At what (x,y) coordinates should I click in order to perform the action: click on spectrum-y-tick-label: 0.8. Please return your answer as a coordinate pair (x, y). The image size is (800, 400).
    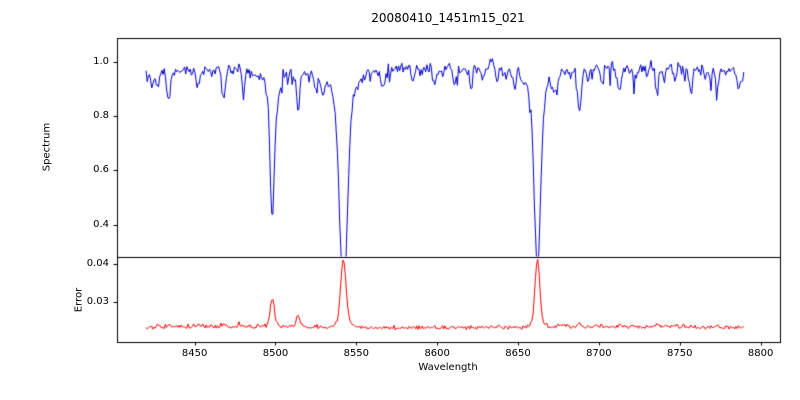
    Looking at the image, I should click on (101, 116).